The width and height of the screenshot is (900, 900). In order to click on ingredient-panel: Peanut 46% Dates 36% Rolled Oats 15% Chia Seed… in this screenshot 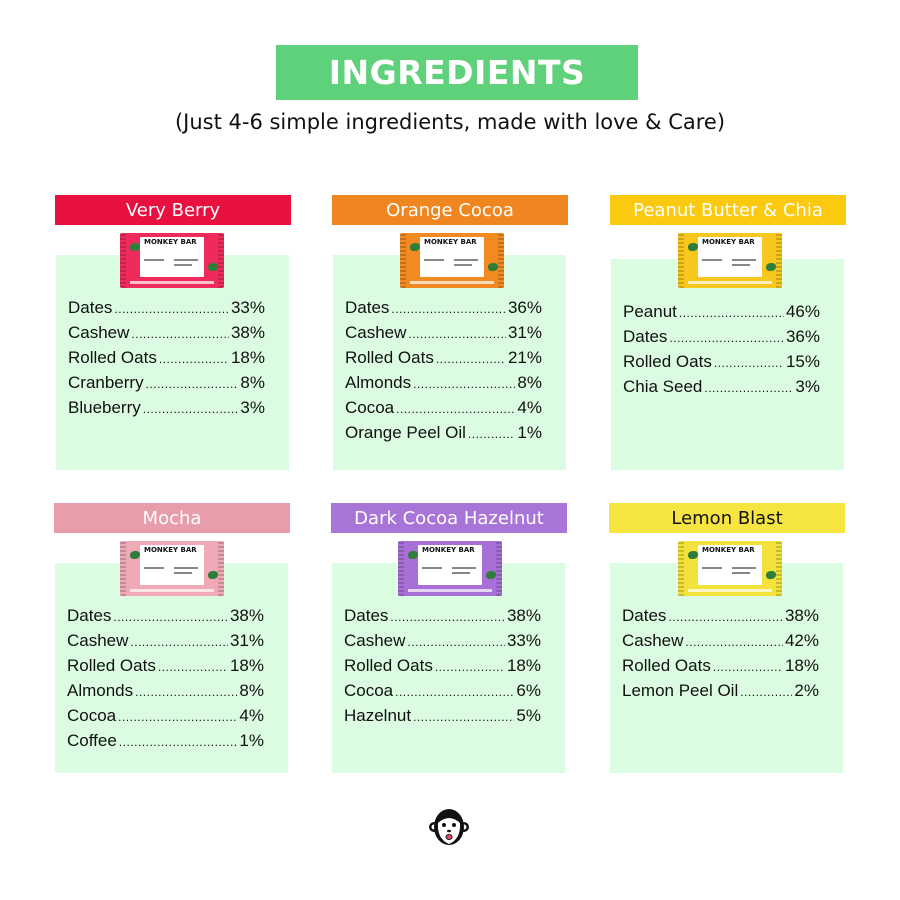, I will do `click(727, 364)`.